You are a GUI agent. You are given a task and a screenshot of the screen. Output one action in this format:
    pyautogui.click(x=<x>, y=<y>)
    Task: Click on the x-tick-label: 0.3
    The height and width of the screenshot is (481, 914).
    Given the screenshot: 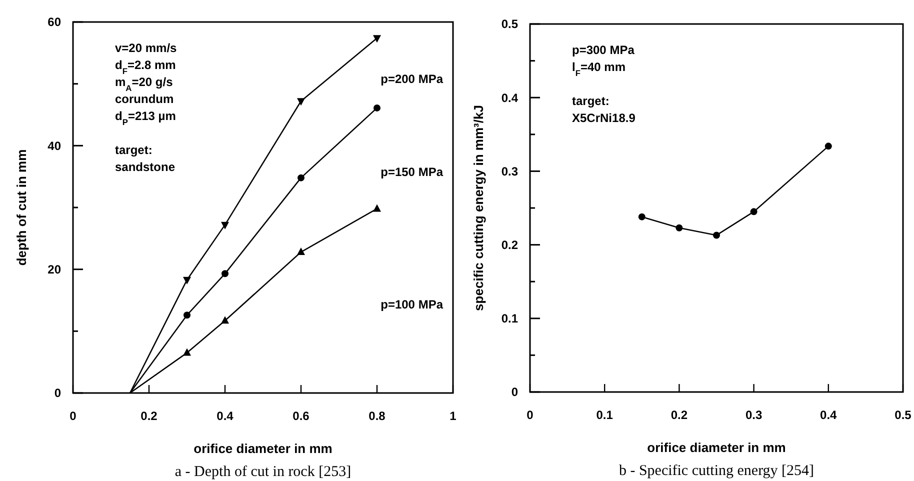 What is the action you would take?
    pyautogui.click(x=753, y=415)
    